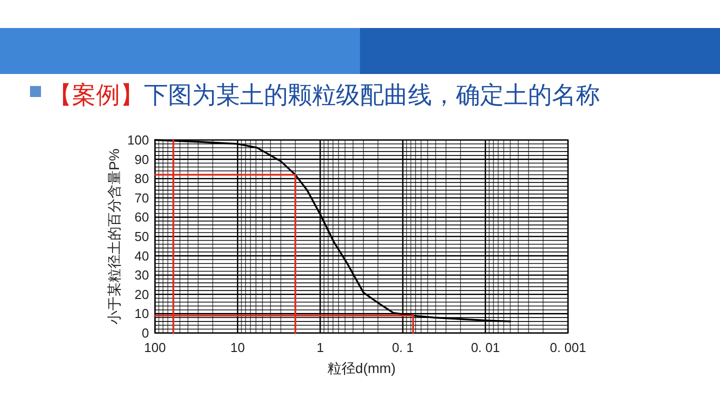  What do you see at coordinates (568, 347) in the screenshot?
I see `x-tick-label: 0. 001` at bounding box center [568, 347].